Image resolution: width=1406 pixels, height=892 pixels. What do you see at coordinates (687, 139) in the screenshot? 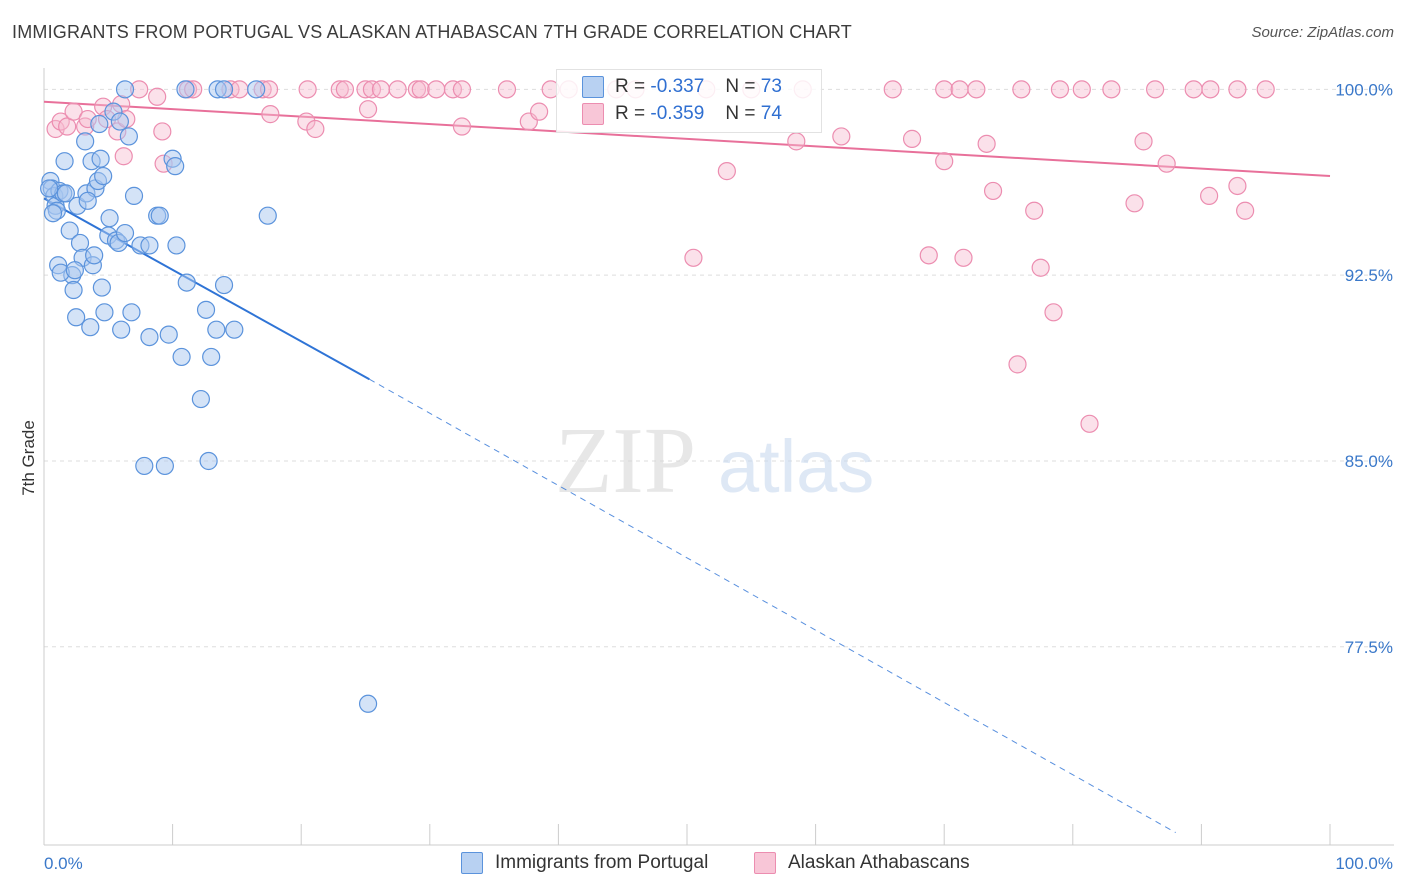
I see `trendline-athabascan` at bounding box center [687, 139].